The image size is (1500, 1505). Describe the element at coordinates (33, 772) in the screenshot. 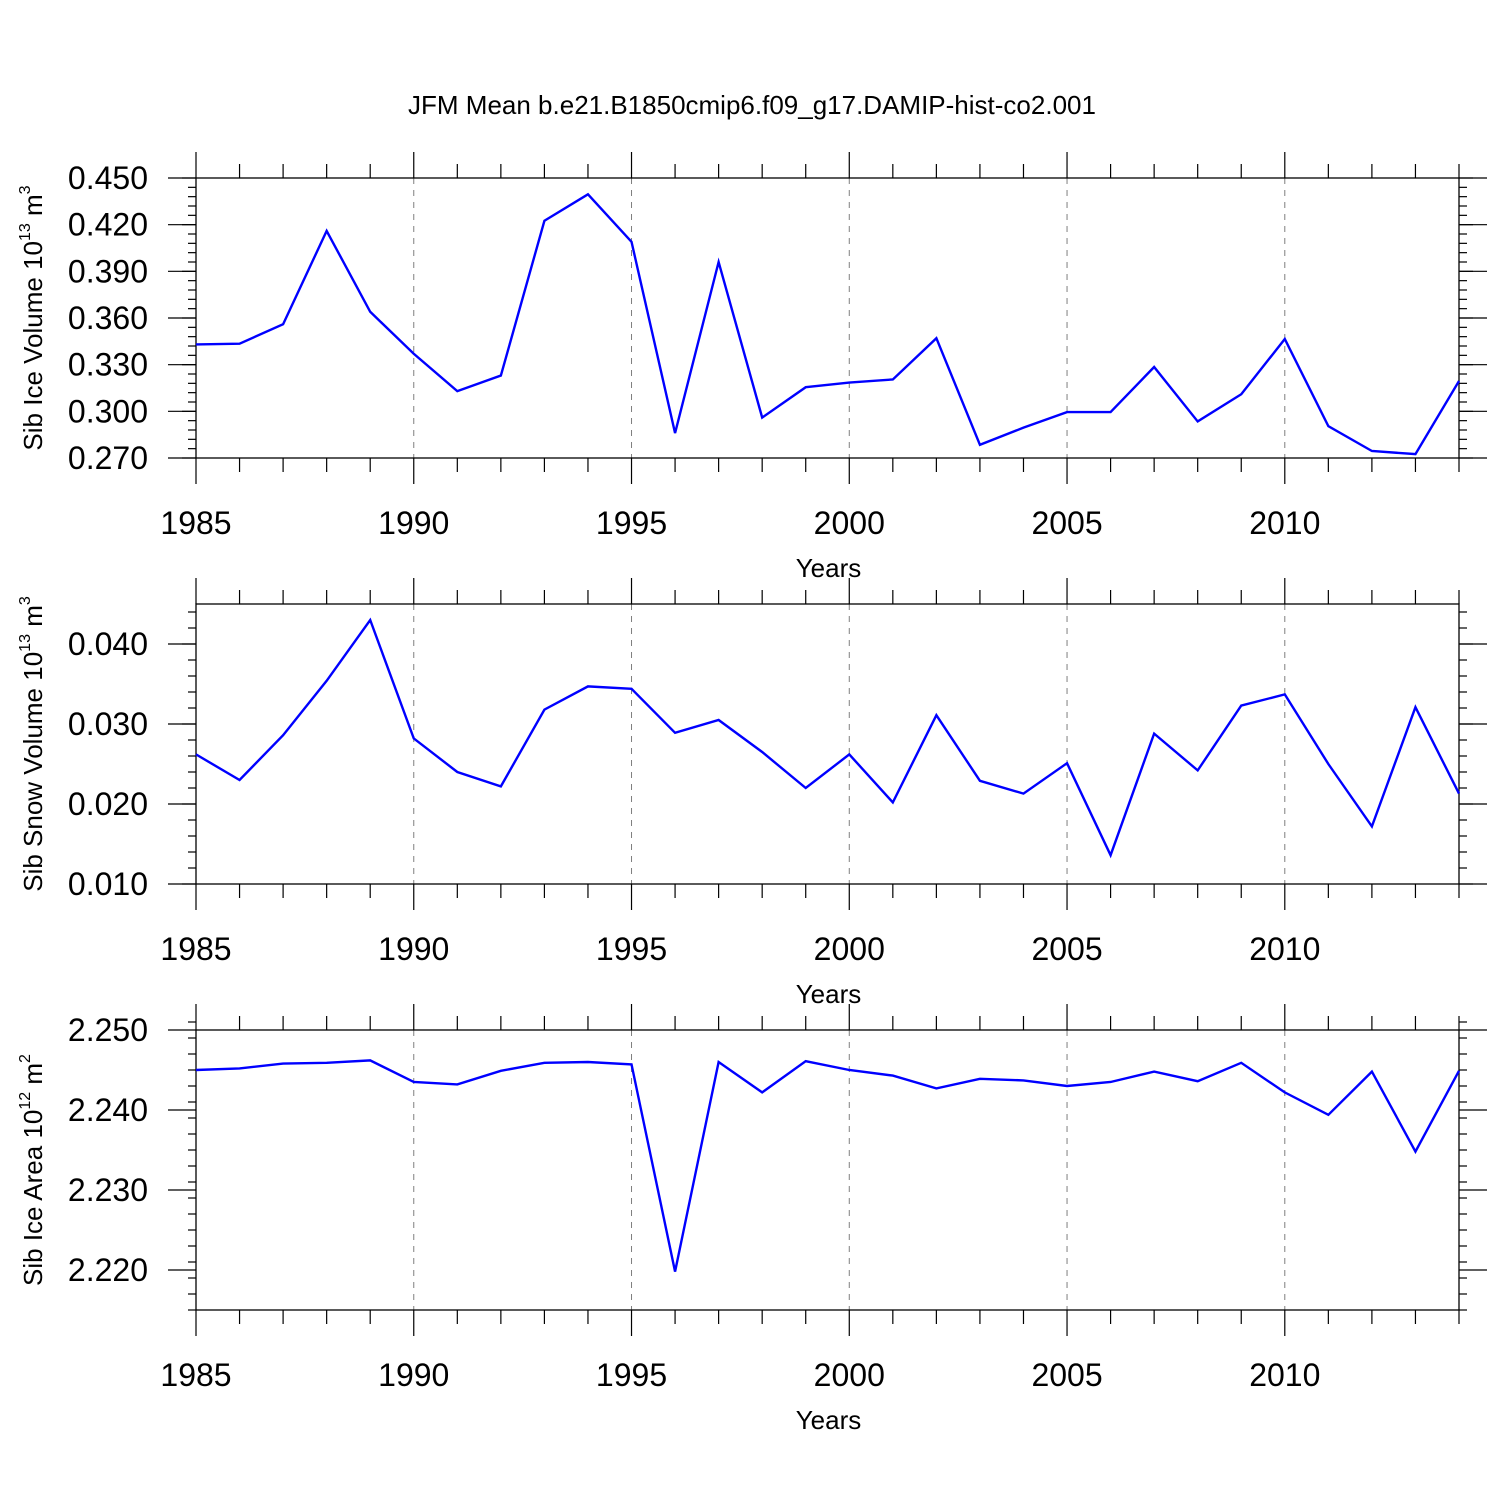

I see `y-axis-label-base: Sib Snow Volume 10` at that location.